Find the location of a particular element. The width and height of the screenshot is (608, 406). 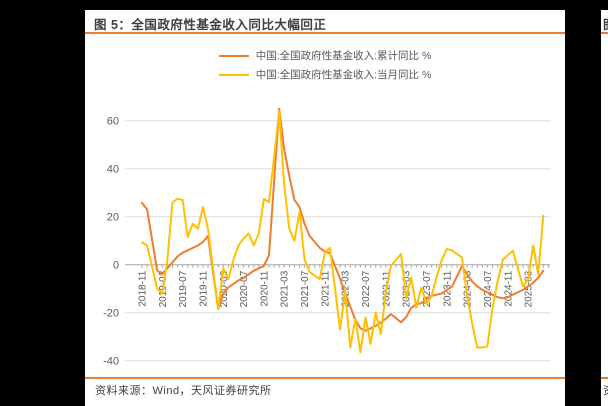

chart-legend: 中国:全国政府性基金收入:累计同比 % 中国:全国政府性基金收入:当月同比 % is located at coordinates (325, 65).